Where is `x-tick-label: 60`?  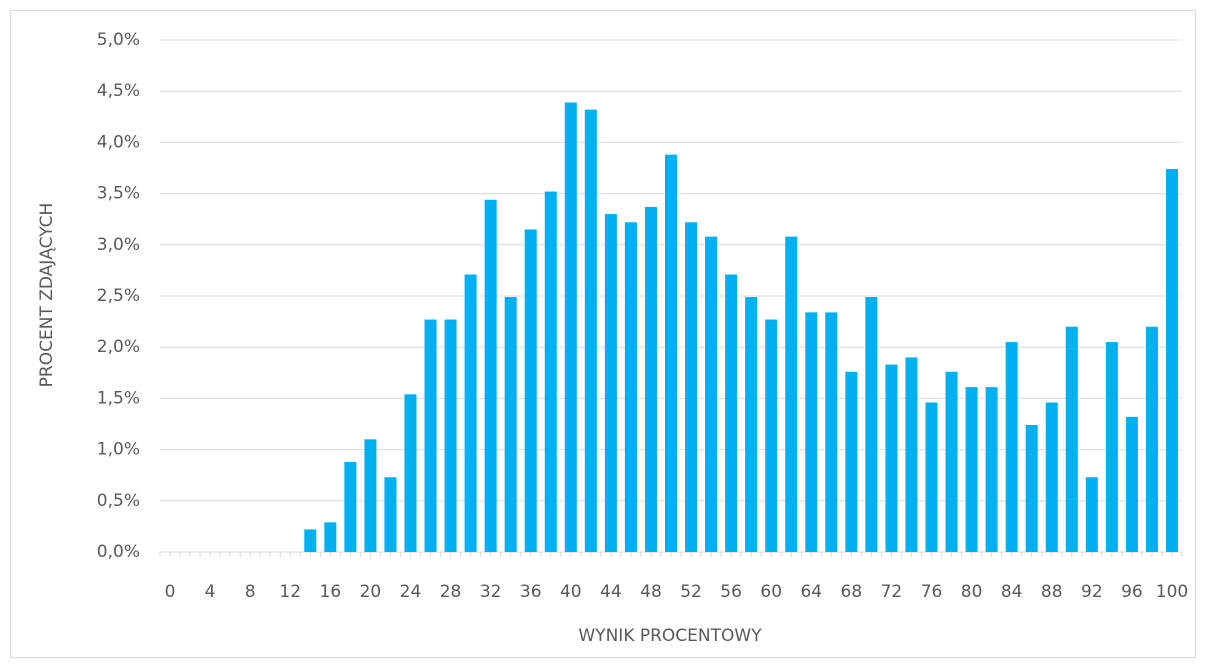 x-tick-label: 60 is located at coordinates (771, 592).